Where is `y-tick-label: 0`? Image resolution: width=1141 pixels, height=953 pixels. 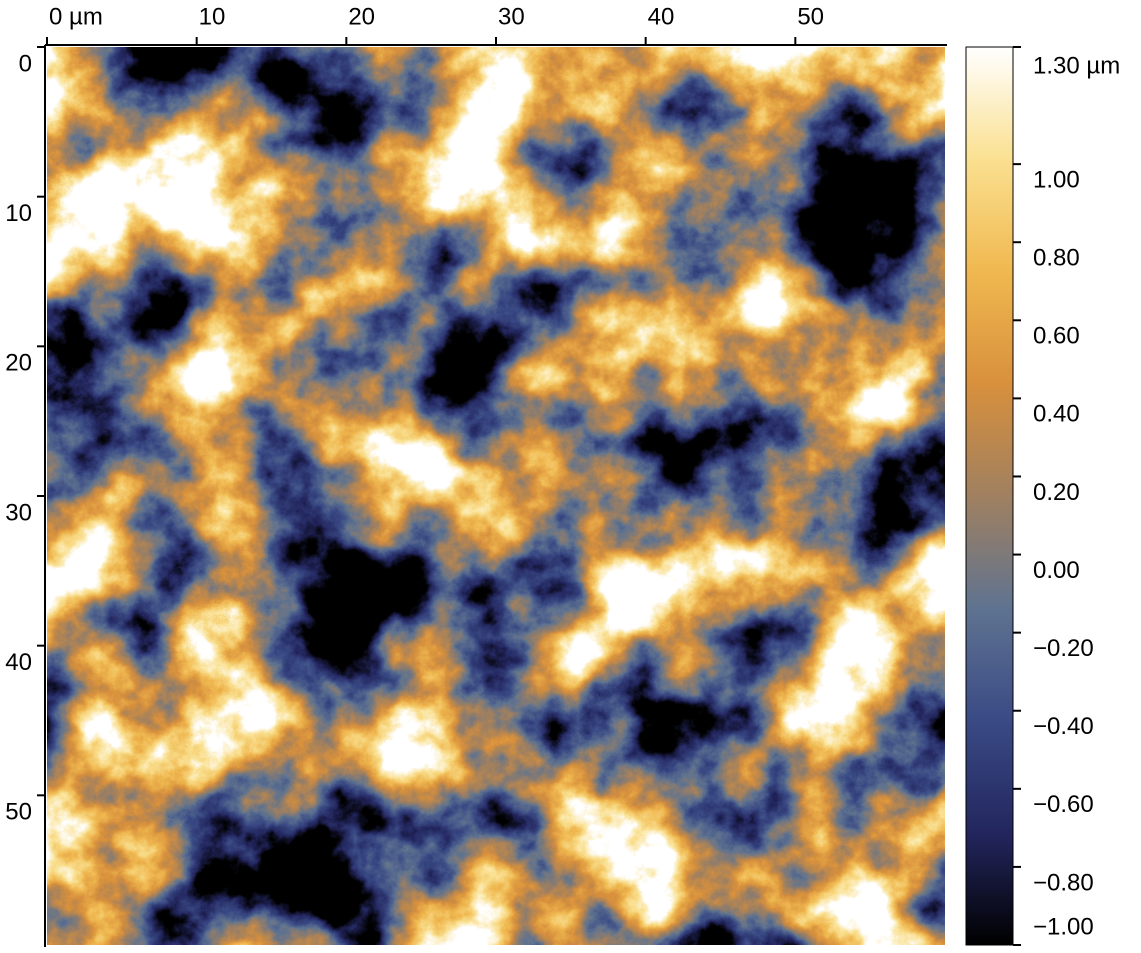 y-tick-label: 0 is located at coordinates (25, 63).